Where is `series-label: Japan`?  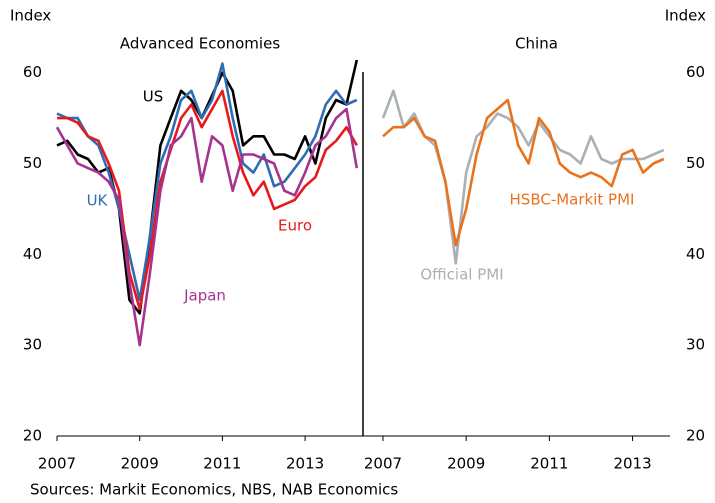 series-label: Japan is located at coordinates (204, 296).